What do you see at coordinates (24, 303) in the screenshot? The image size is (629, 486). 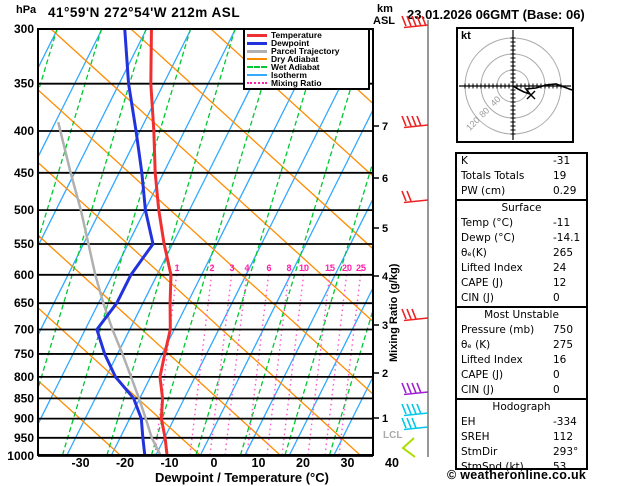 I see `pressure-tick-label: 650` at bounding box center [24, 303].